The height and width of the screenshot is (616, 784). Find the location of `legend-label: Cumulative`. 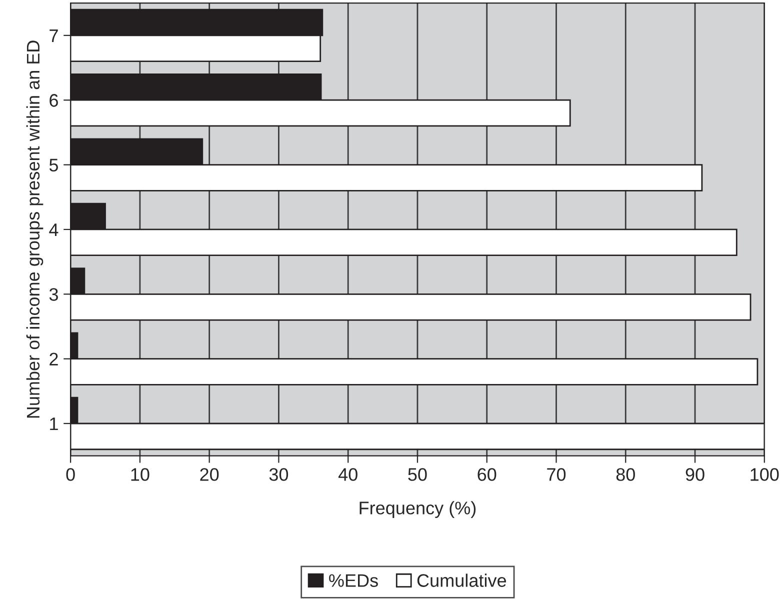

legend-label: Cumulative is located at coordinates (461, 580).